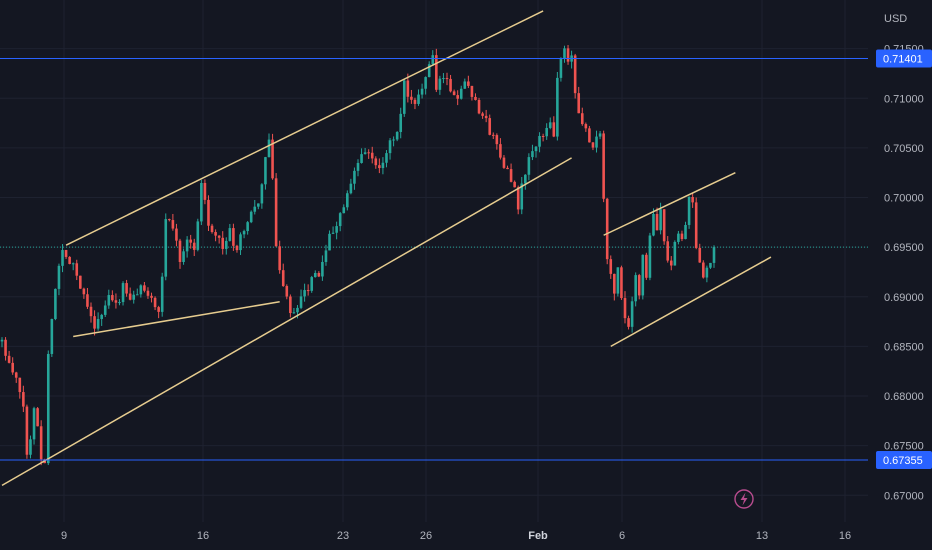 The width and height of the screenshot is (932, 550). Describe the element at coordinates (466, 536) in the screenshot. I see `time-axis-panel` at that location.